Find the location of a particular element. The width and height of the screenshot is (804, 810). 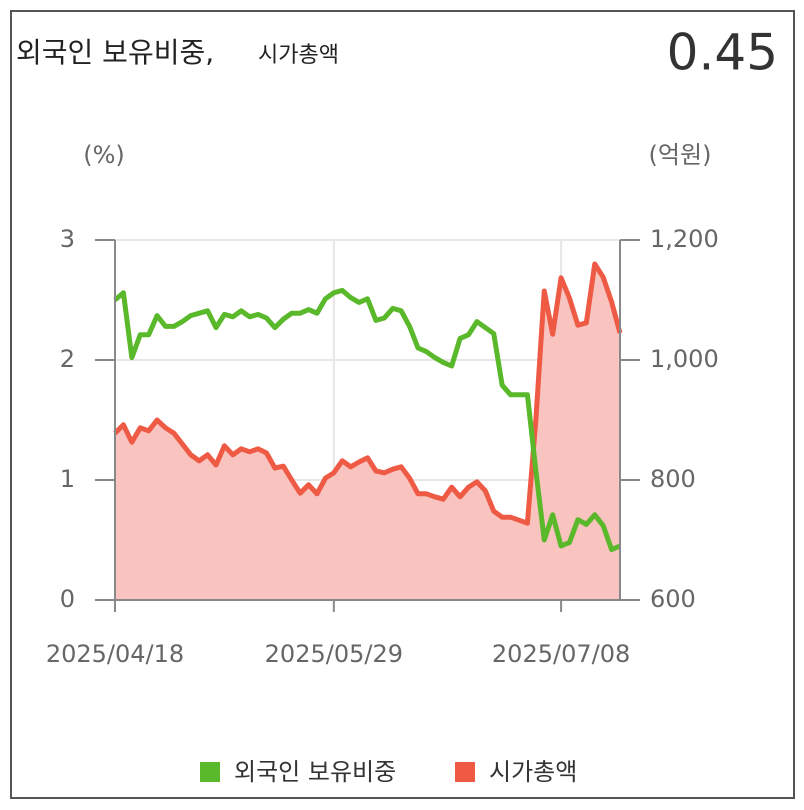

y-tick-label: 1 is located at coordinates (67, 479).